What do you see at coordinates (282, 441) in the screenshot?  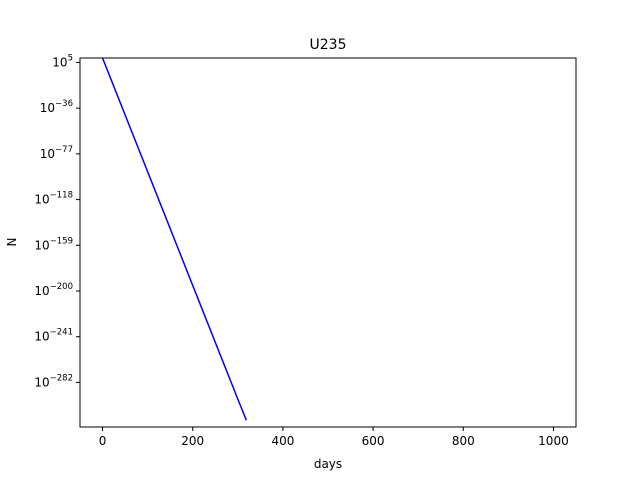 I see `x-tick-label: 400` at bounding box center [282, 441].